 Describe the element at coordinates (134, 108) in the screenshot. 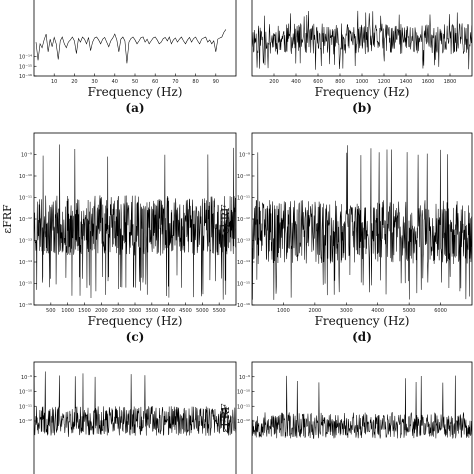

I see `panel-label: (a)` at that location.